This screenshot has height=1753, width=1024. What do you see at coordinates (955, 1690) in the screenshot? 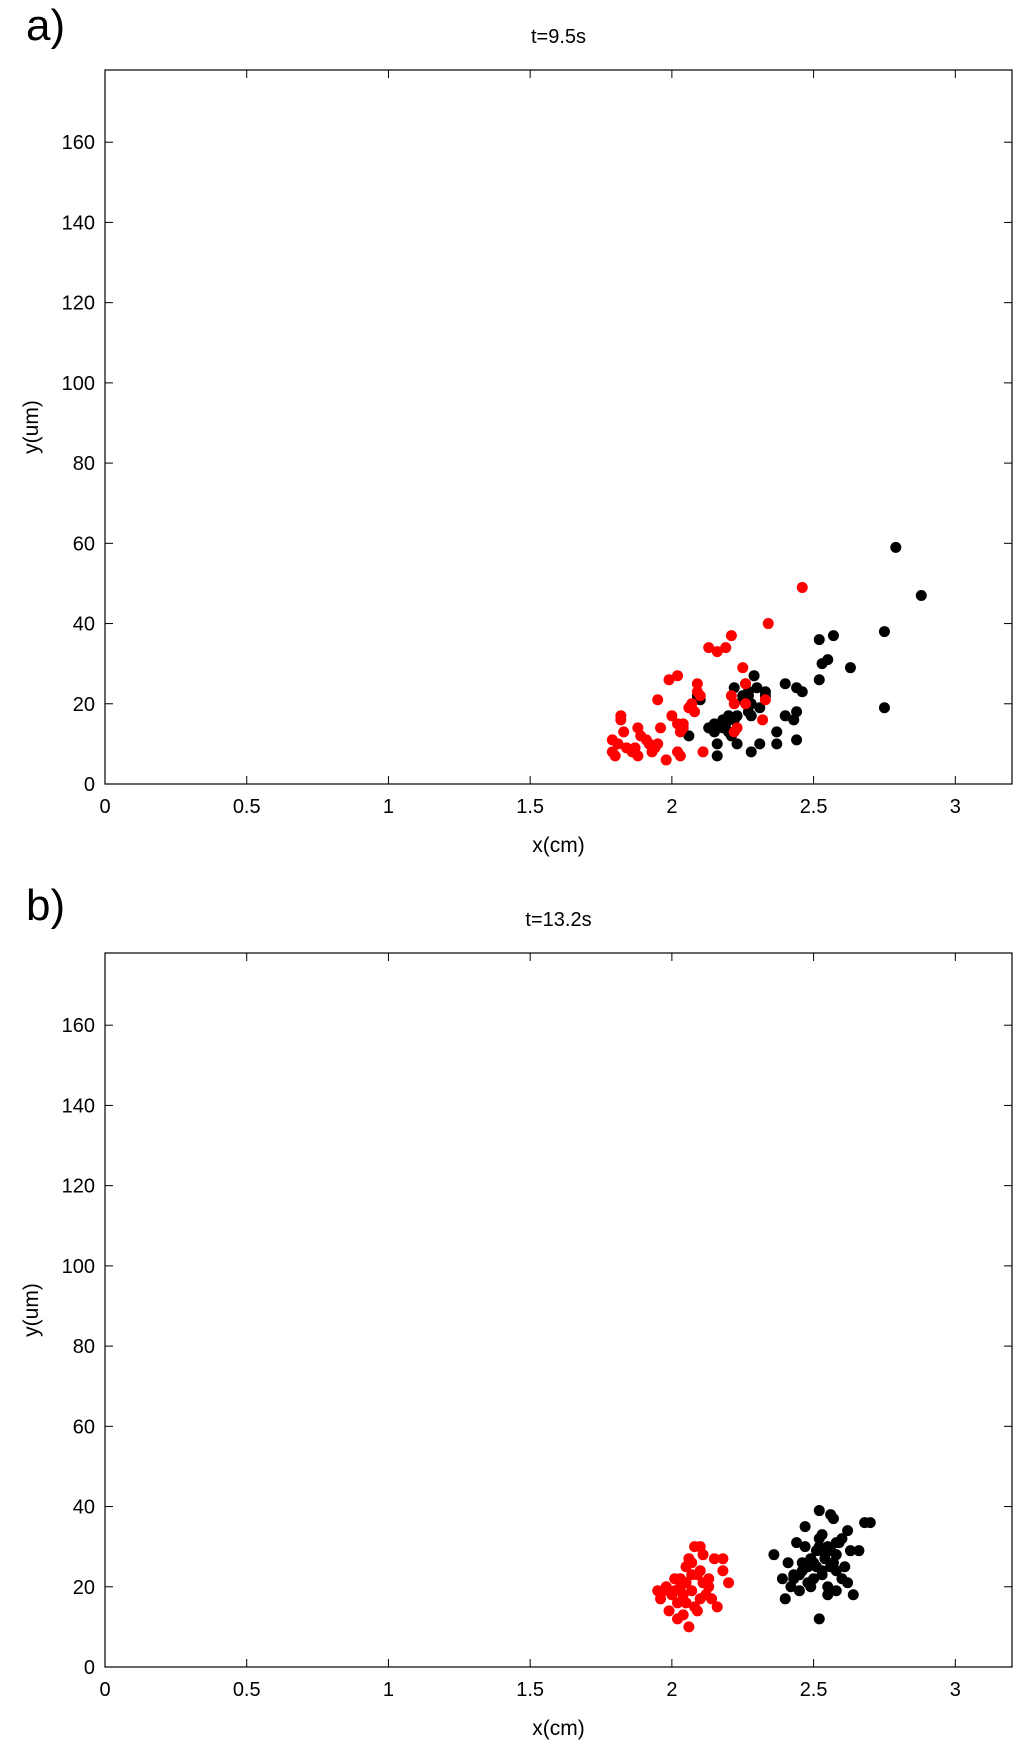
I see `x-tick-label: 3` at bounding box center [955, 1690].